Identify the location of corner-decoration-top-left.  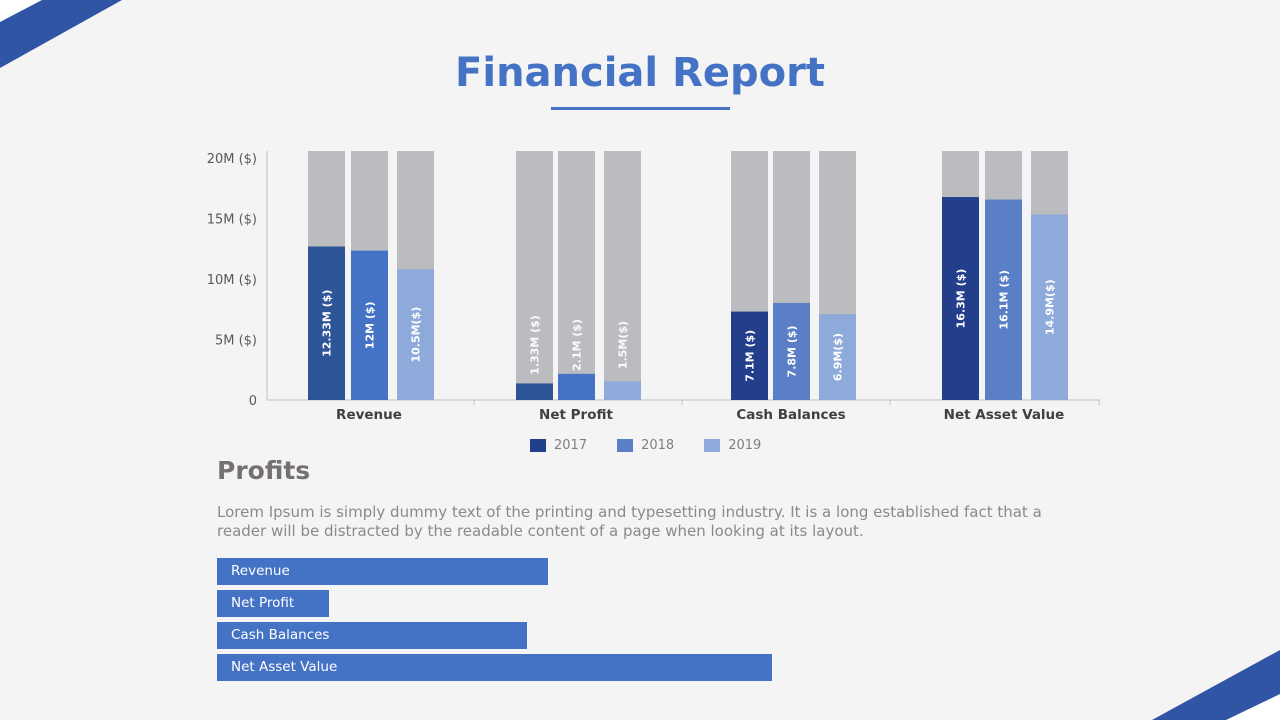
(61, 34).